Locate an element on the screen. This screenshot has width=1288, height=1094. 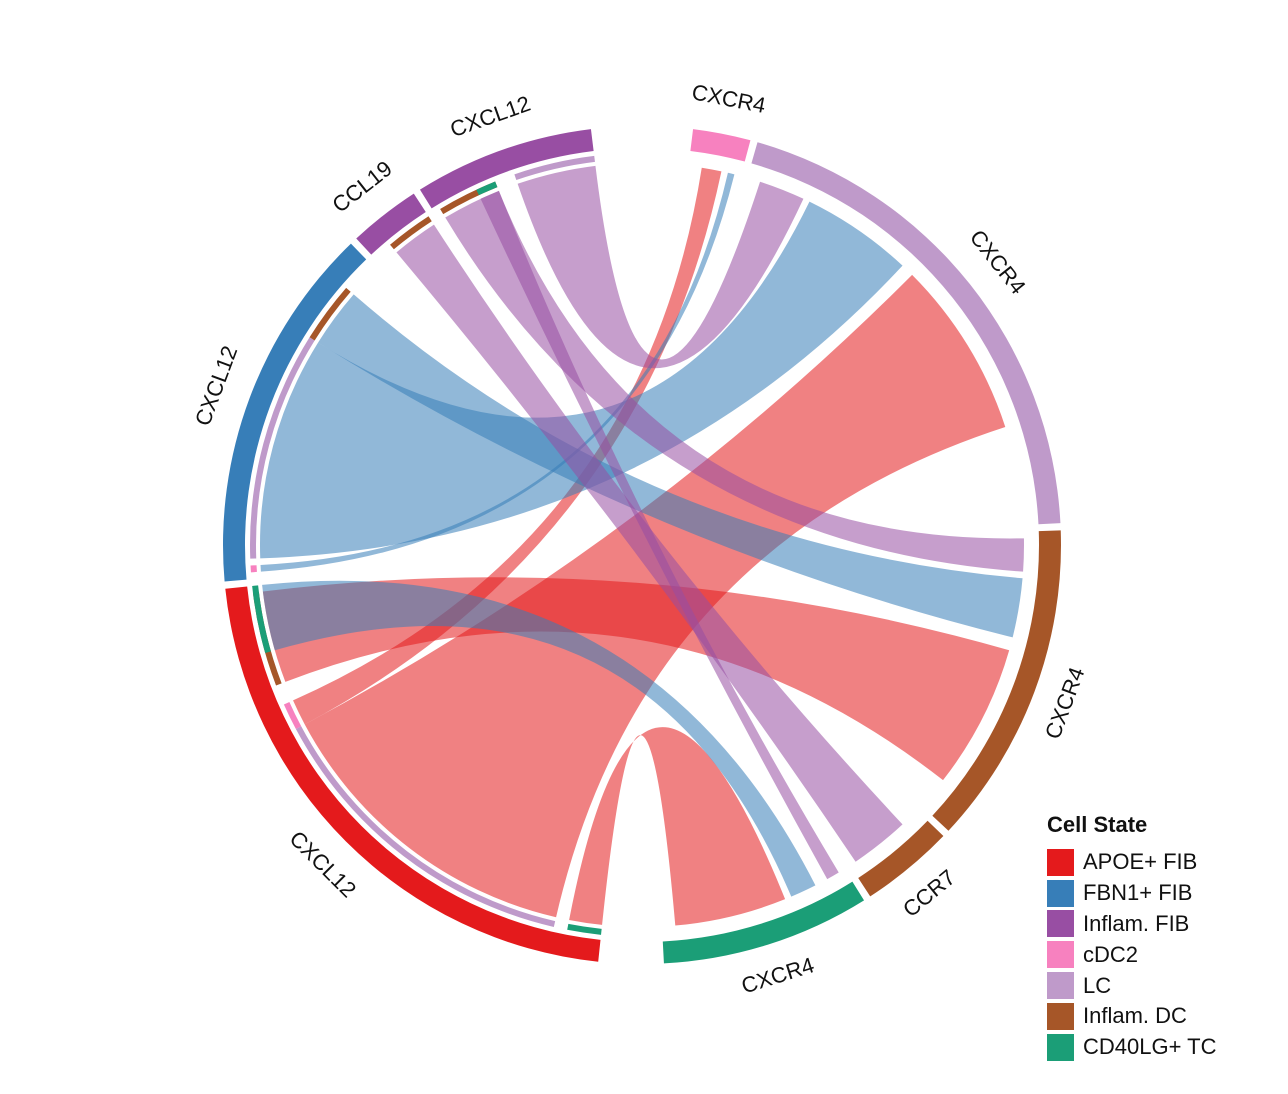
legend-item: Inflam. FIB is located at coordinates (1131, 924).